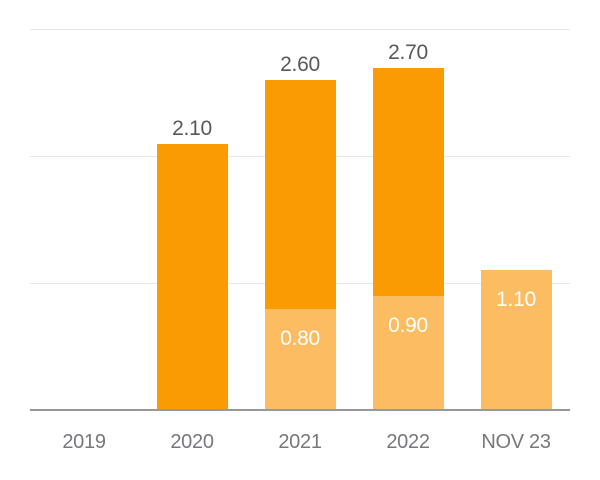 Image resolution: width=600 pixels, height=480 pixels. What do you see at coordinates (300, 338) in the screenshot?
I see `bar-segment-label-2021: 0.80` at bounding box center [300, 338].